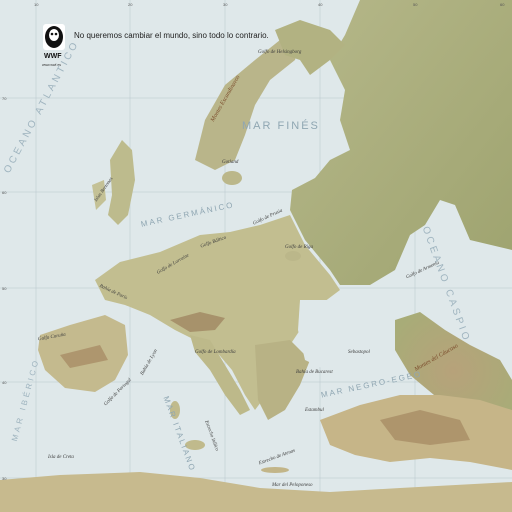 Image resolution: width=512 pixels, height=512 pixels. Describe the element at coordinates (53, 56) in the screenshot. I see `svg-text: WWF` at that location.